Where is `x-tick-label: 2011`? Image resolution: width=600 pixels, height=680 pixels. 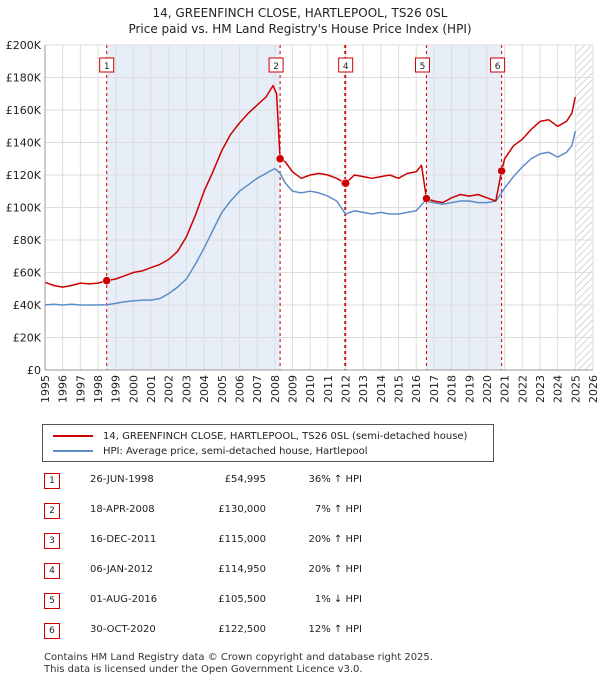 x-tick-label: 2011 is located at coordinates (328, 389).